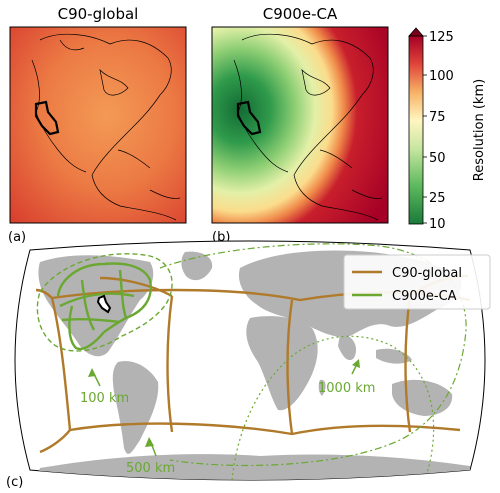 This screenshot has height=493, width=500. Describe the element at coordinates (104, 304) in the screenshot. I see `panel-c-california` at that location.